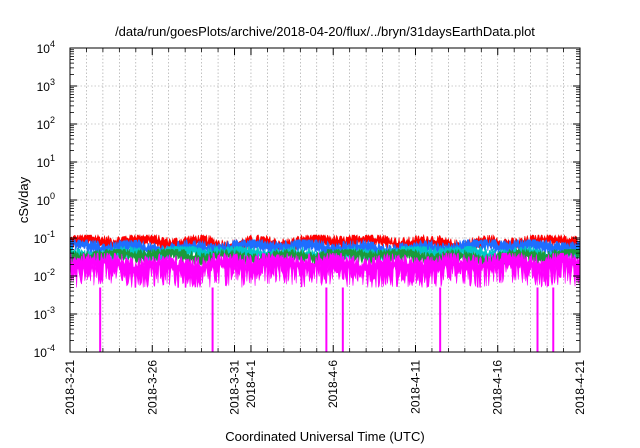 The image size is (640, 448). What do you see at coordinates (498, 387) in the screenshot?
I see `x-tick-label: 2018-4-16` at bounding box center [498, 387].